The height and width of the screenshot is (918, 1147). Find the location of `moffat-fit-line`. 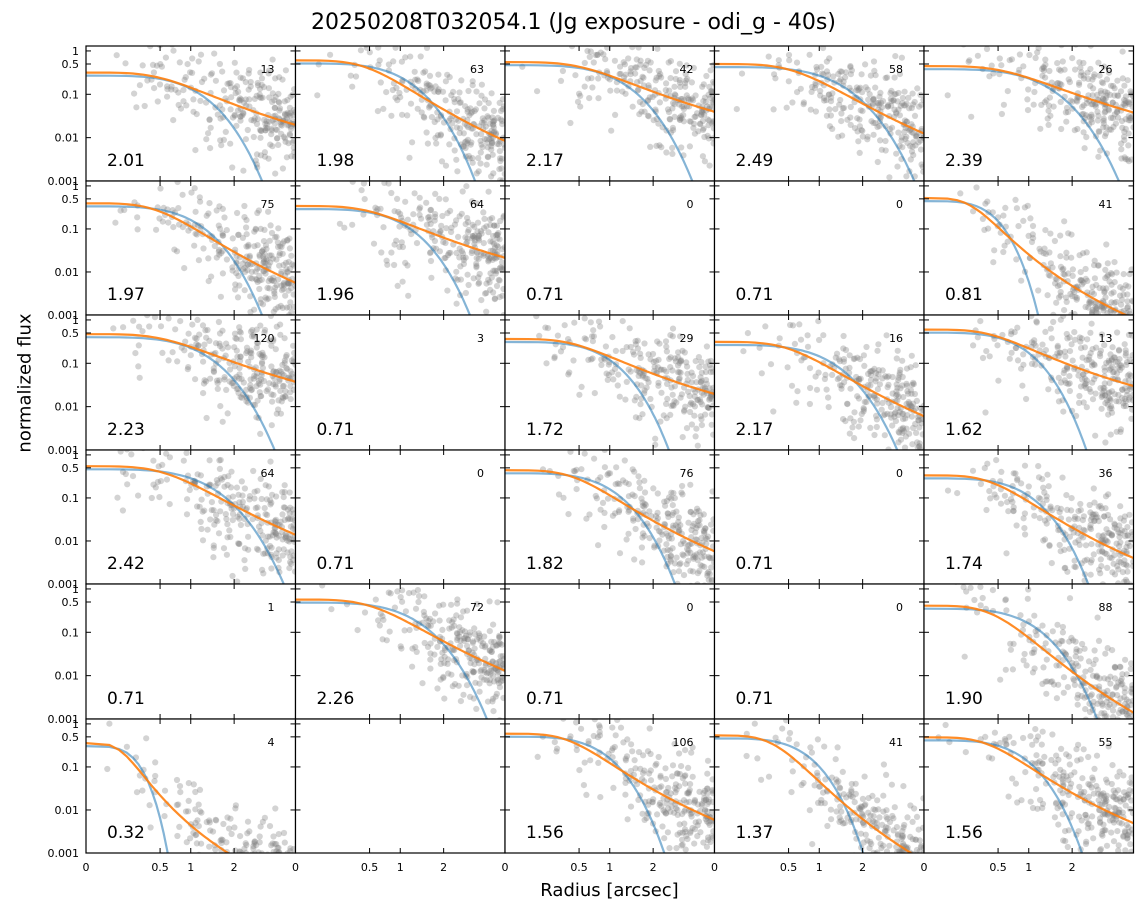

moffat-fit-line is located at coordinates (191, 98).